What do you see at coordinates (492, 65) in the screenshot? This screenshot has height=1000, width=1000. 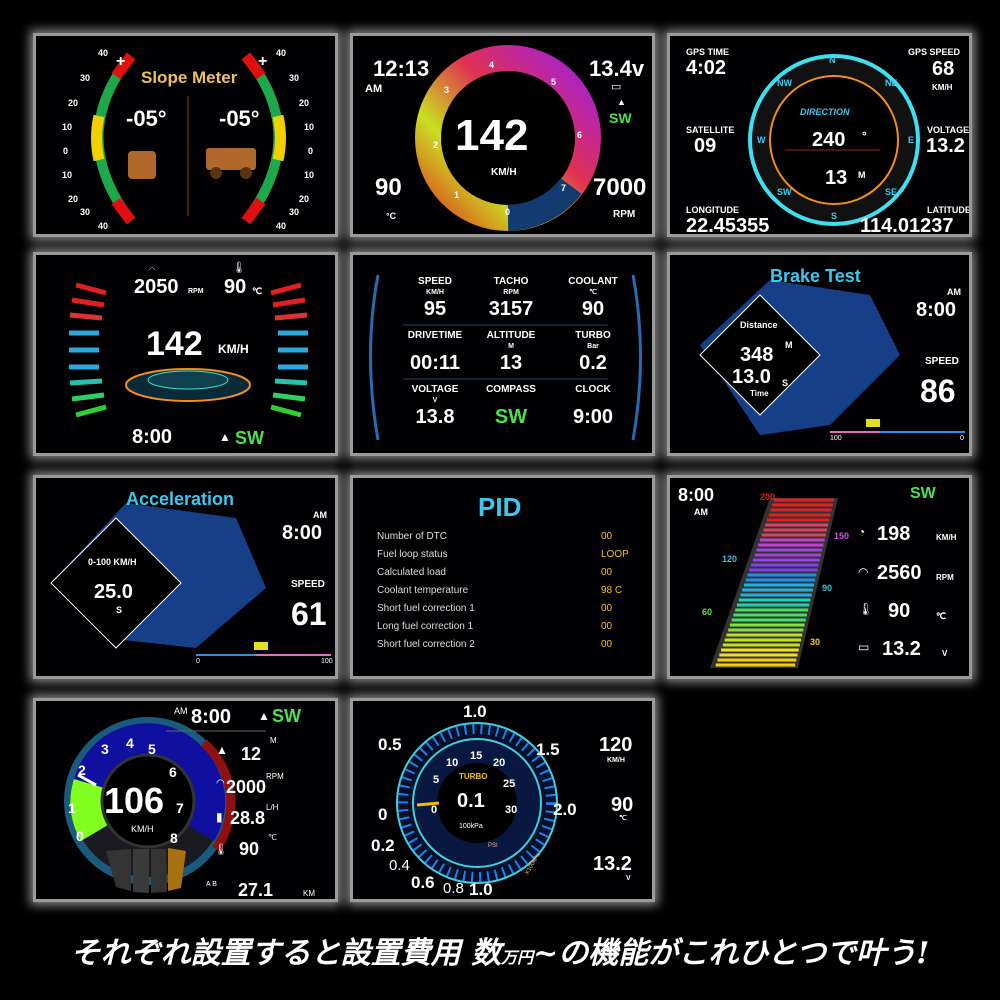 I see `dial-label: 4` at bounding box center [492, 65].